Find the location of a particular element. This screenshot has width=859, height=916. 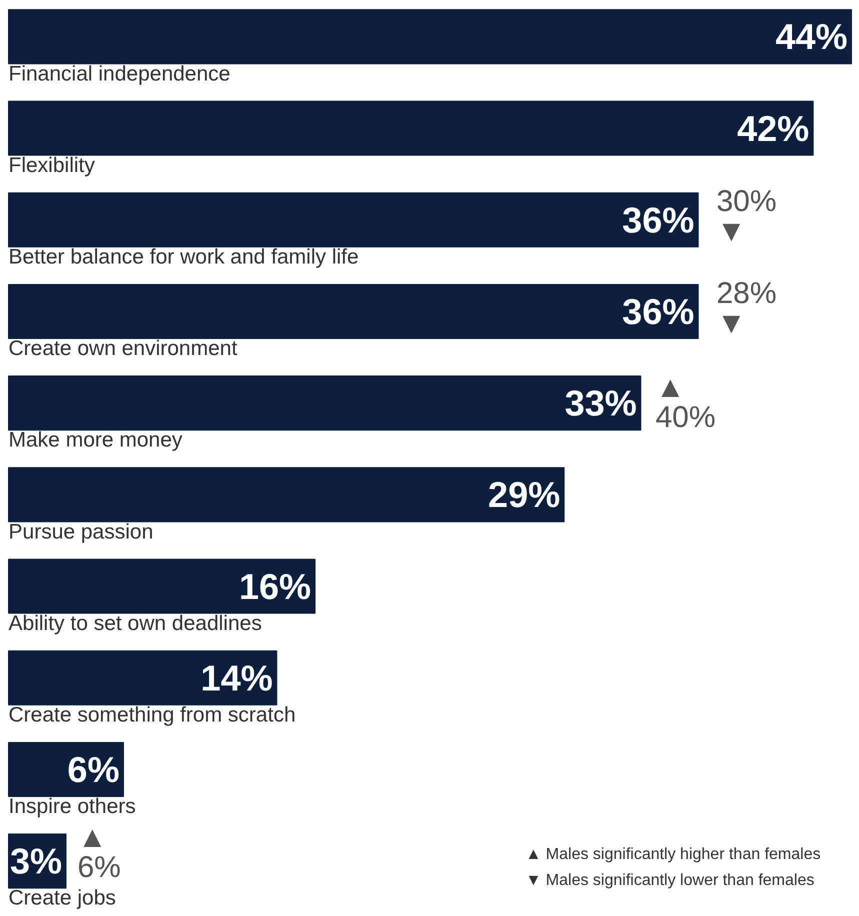

annotation: ▲ 40% is located at coordinates (686, 402).